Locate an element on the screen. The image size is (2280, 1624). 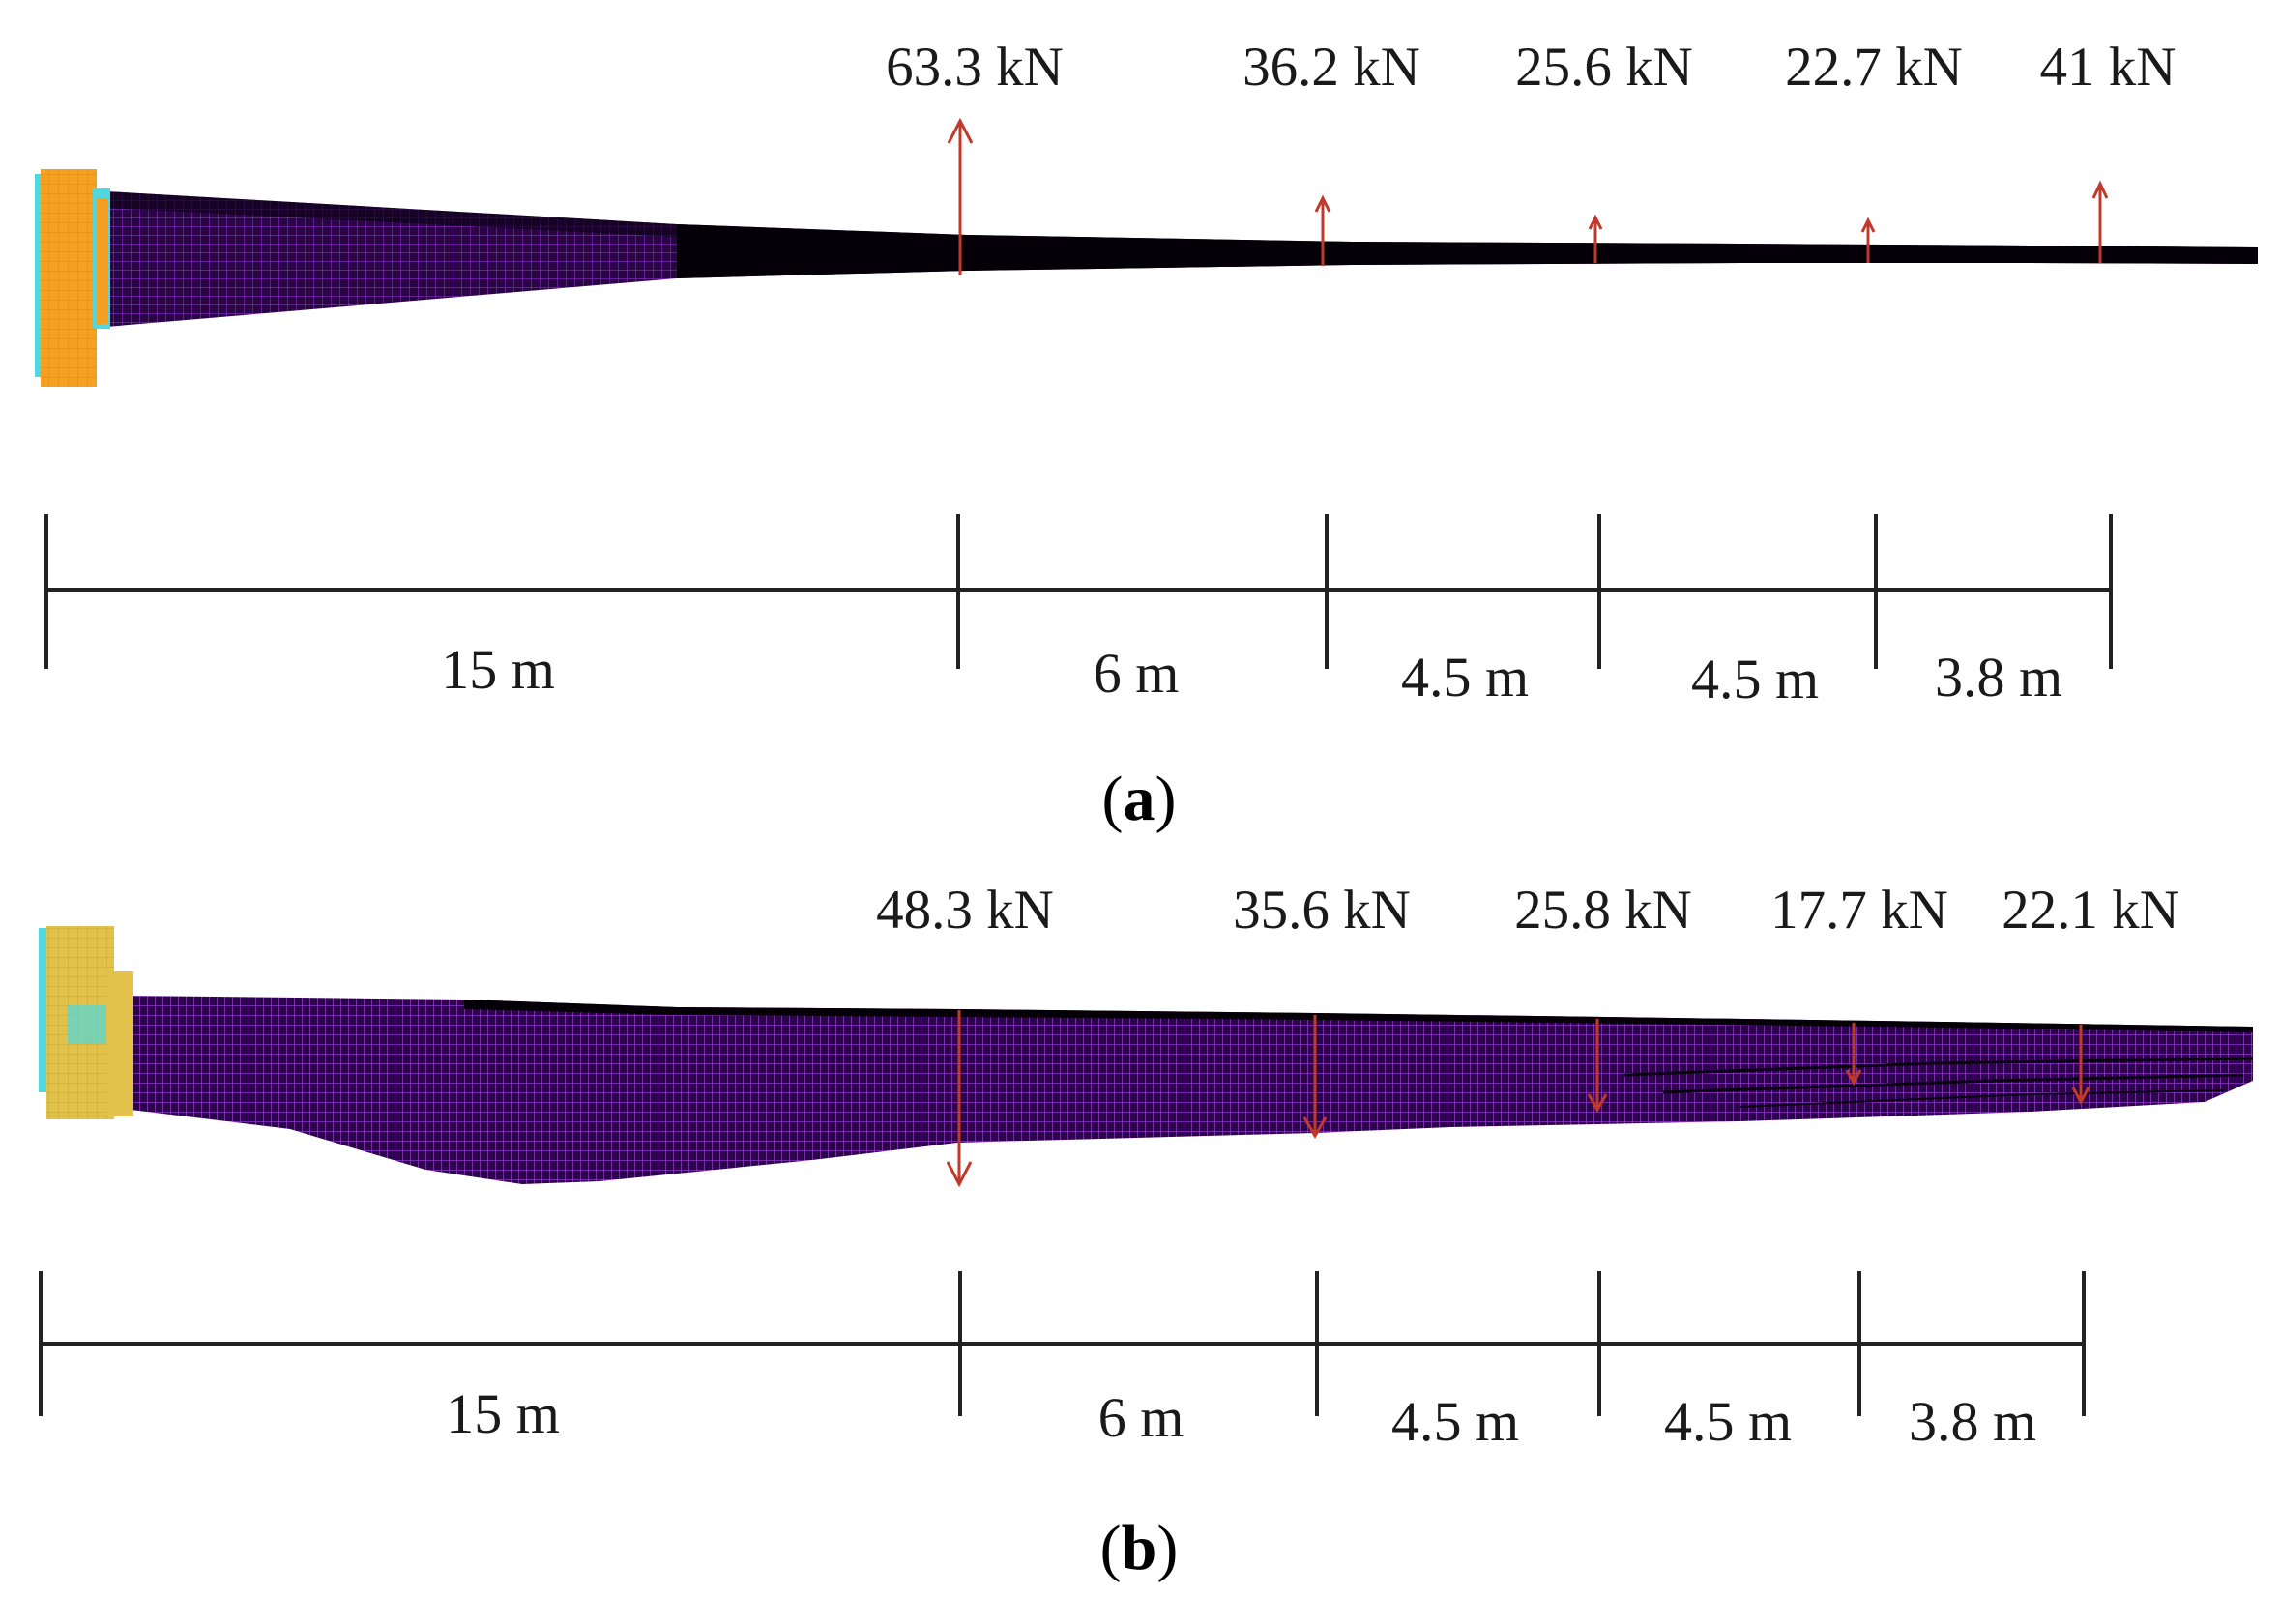
dim-label-a-5: 3.8 m is located at coordinates (1998, 678).